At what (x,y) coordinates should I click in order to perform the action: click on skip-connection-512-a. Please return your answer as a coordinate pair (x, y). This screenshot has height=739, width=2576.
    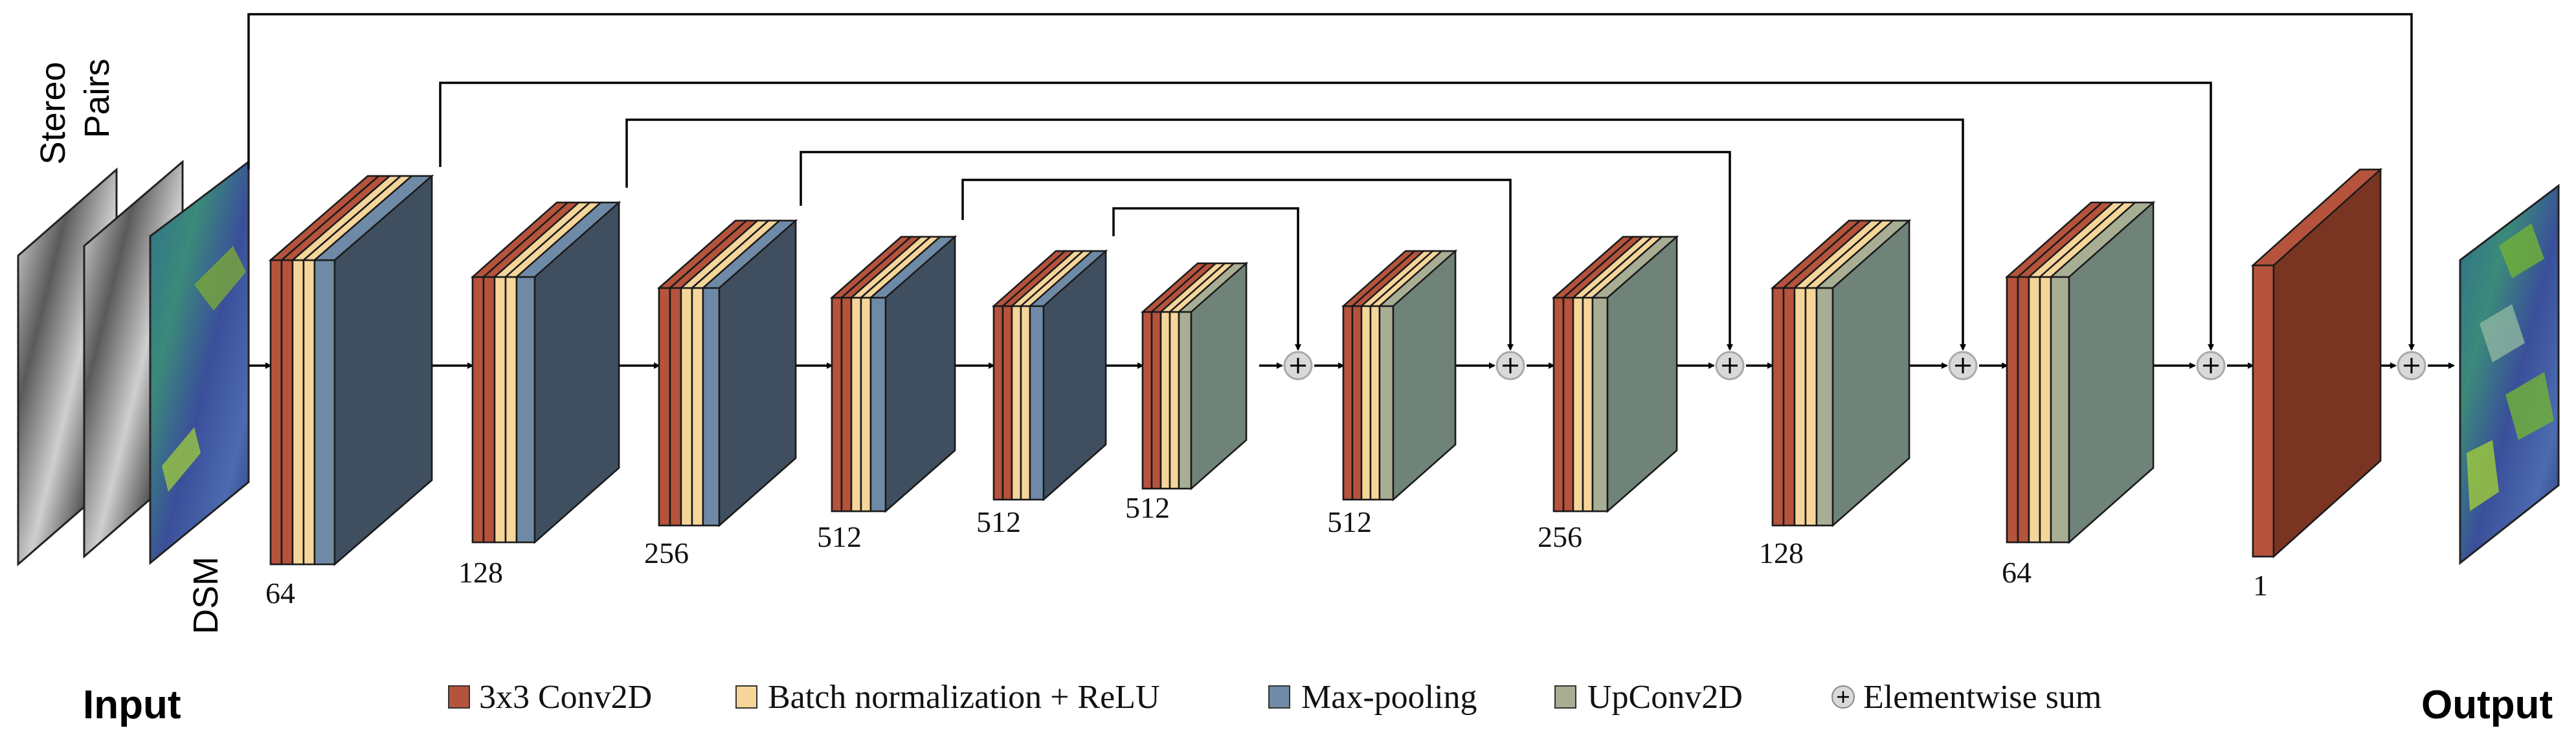
    Looking at the image, I should click on (1237, 265).